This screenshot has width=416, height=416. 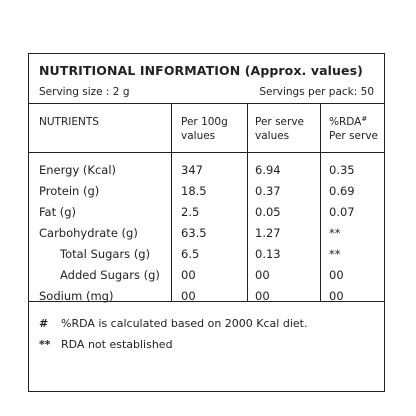 What do you see at coordinates (279, 122) in the screenshot?
I see `header-perserve-line1: Per serve` at bounding box center [279, 122].